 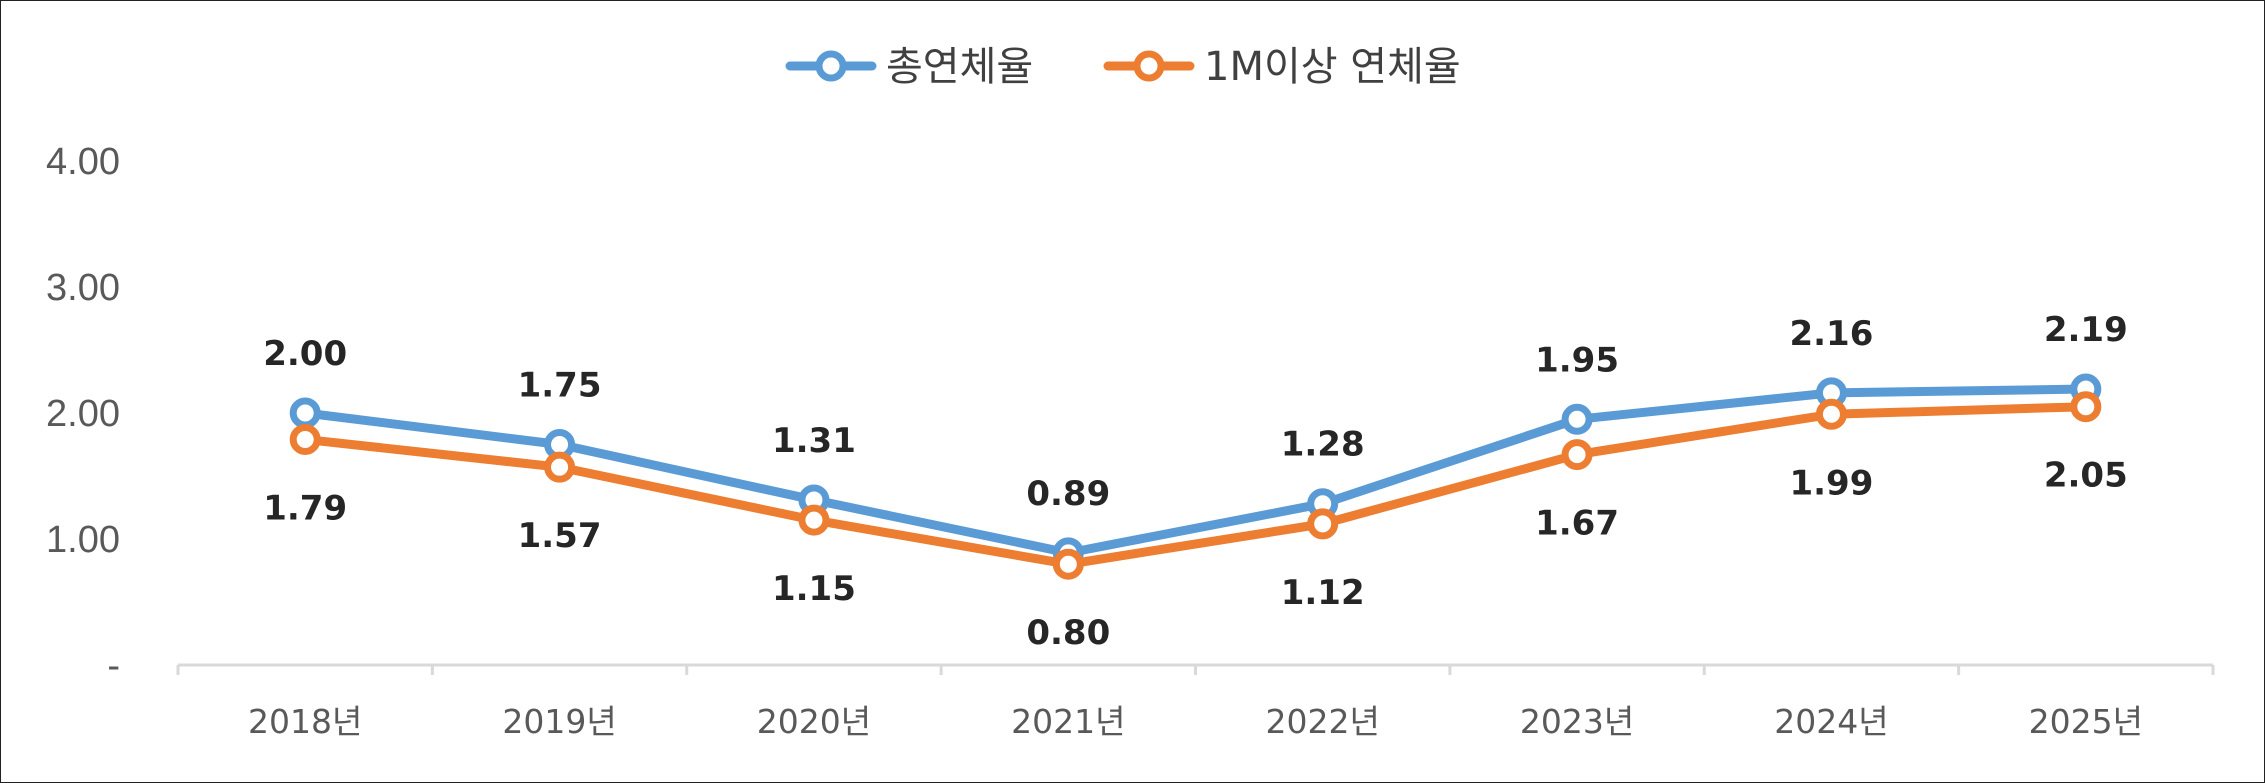 What do you see at coordinates (1831, 334) in the screenshot?
I see `data-label: 2.16` at bounding box center [1831, 334].